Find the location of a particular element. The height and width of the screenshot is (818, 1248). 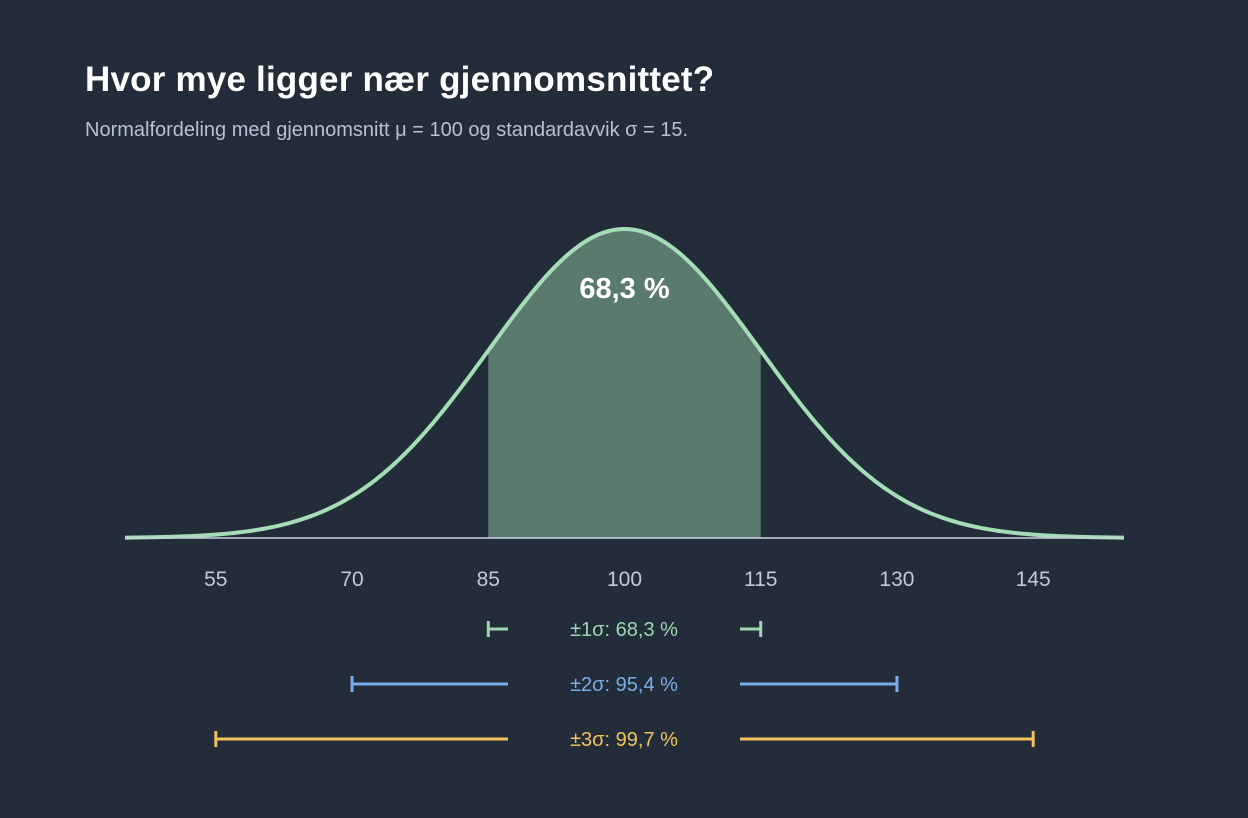

x-tick-label: 145 is located at coordinates (1033, 579).